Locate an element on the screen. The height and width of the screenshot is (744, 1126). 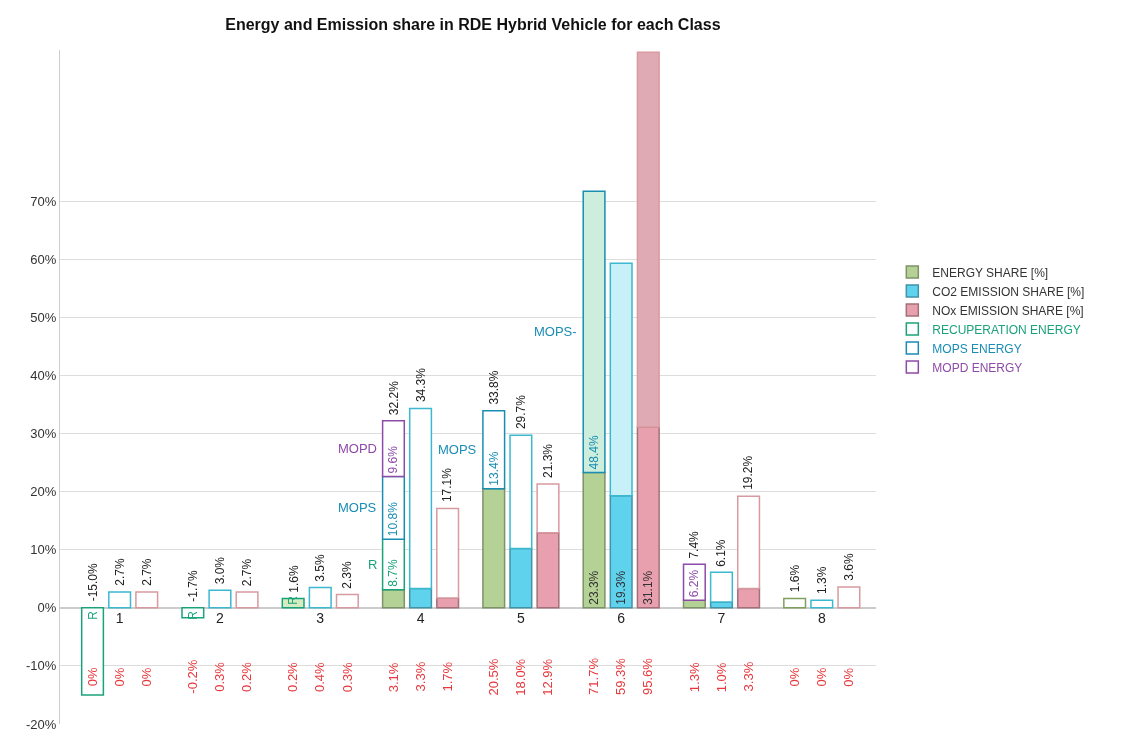
total-label: 6.1% is located at coordinates (721, 553).